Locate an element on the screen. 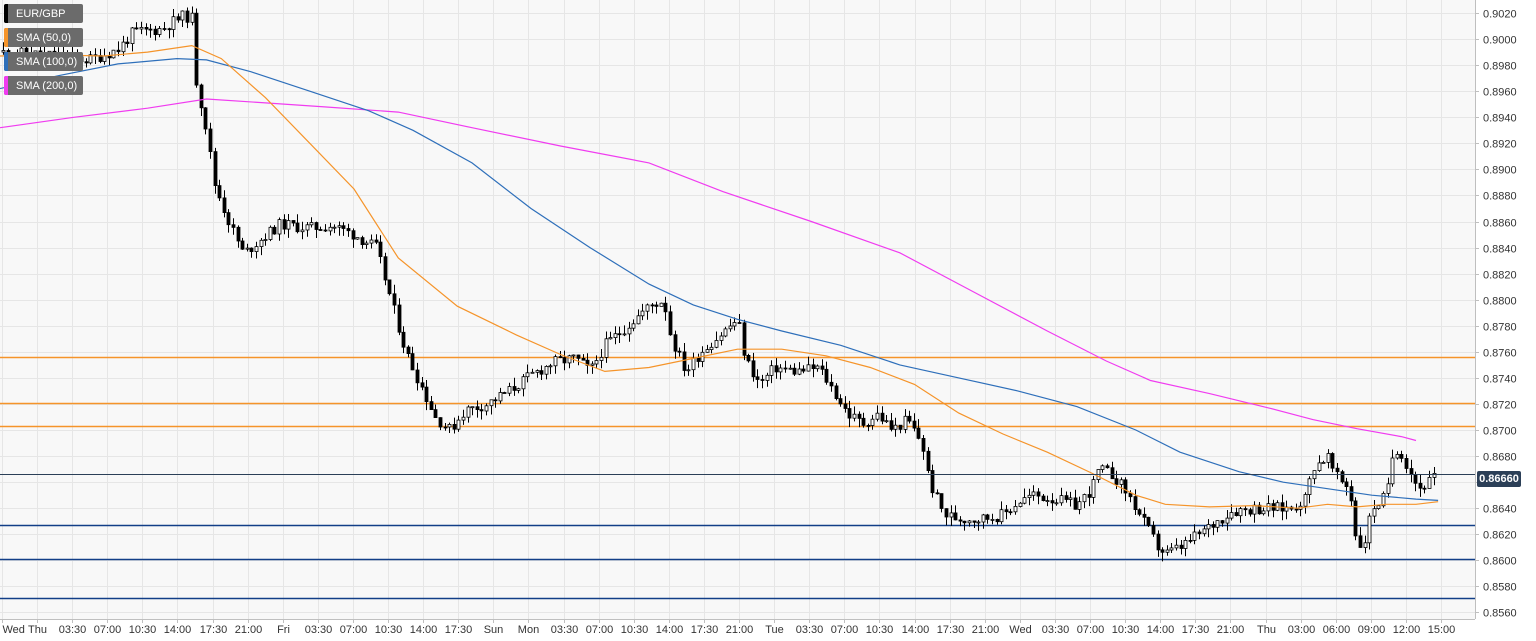  legend-sma-200: SMA (200,0) is located at coordinates (44, 85).